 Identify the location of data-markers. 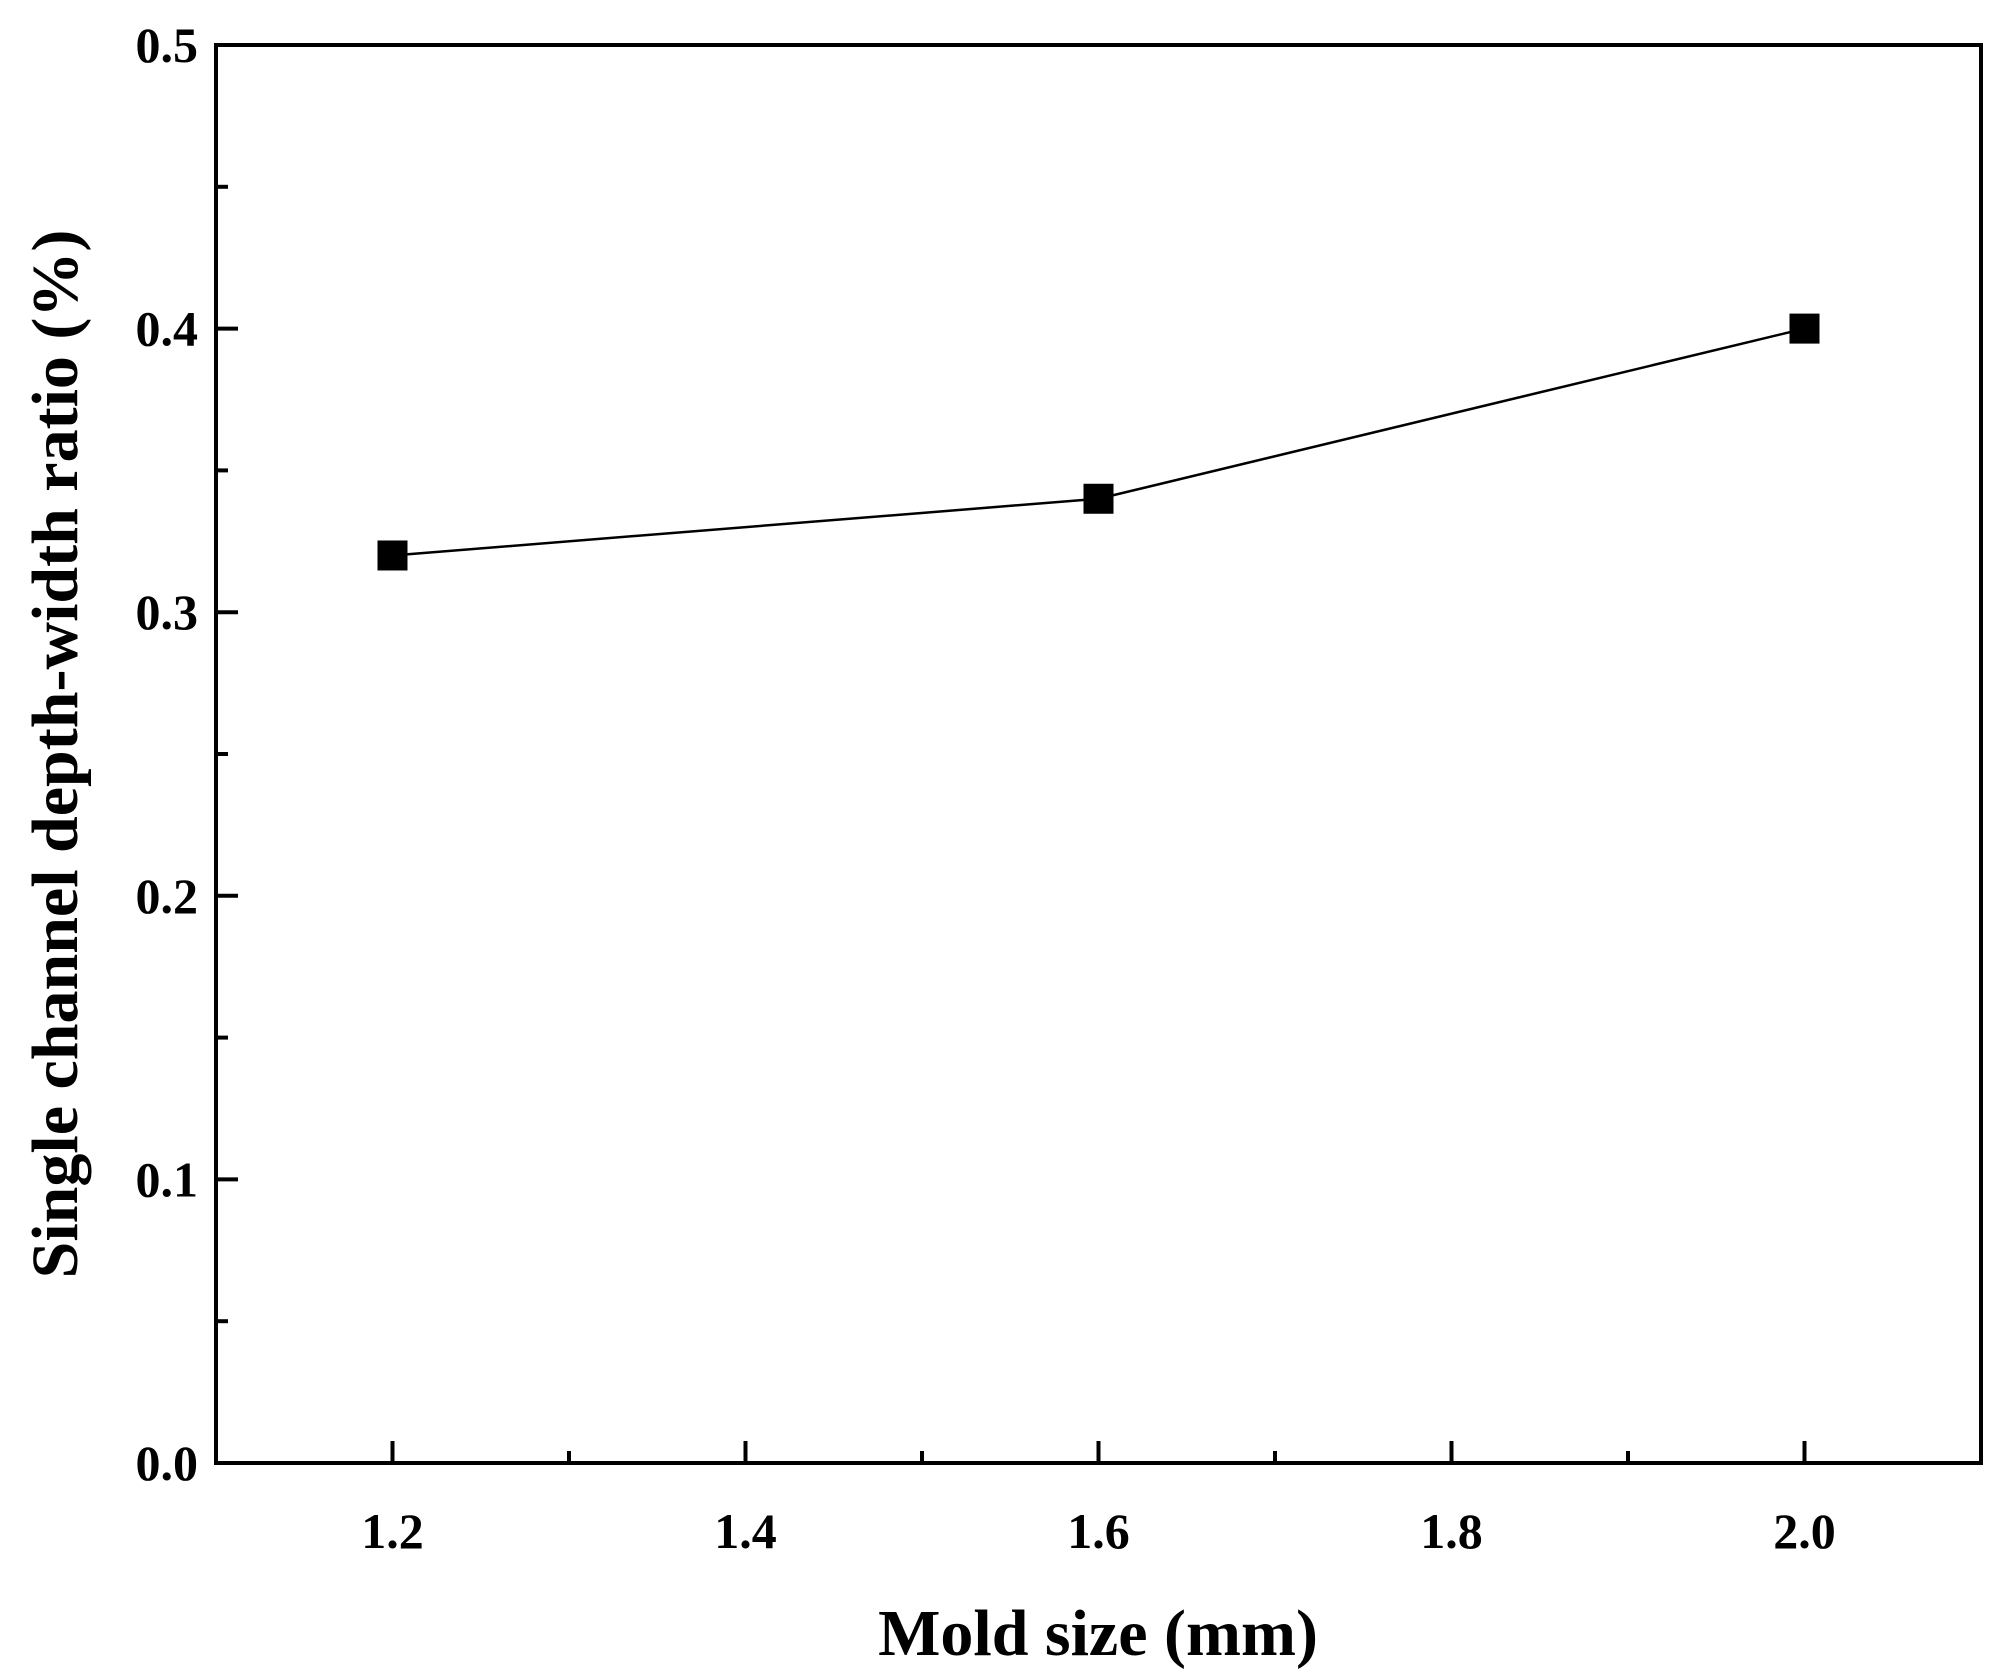
(1098, 442).